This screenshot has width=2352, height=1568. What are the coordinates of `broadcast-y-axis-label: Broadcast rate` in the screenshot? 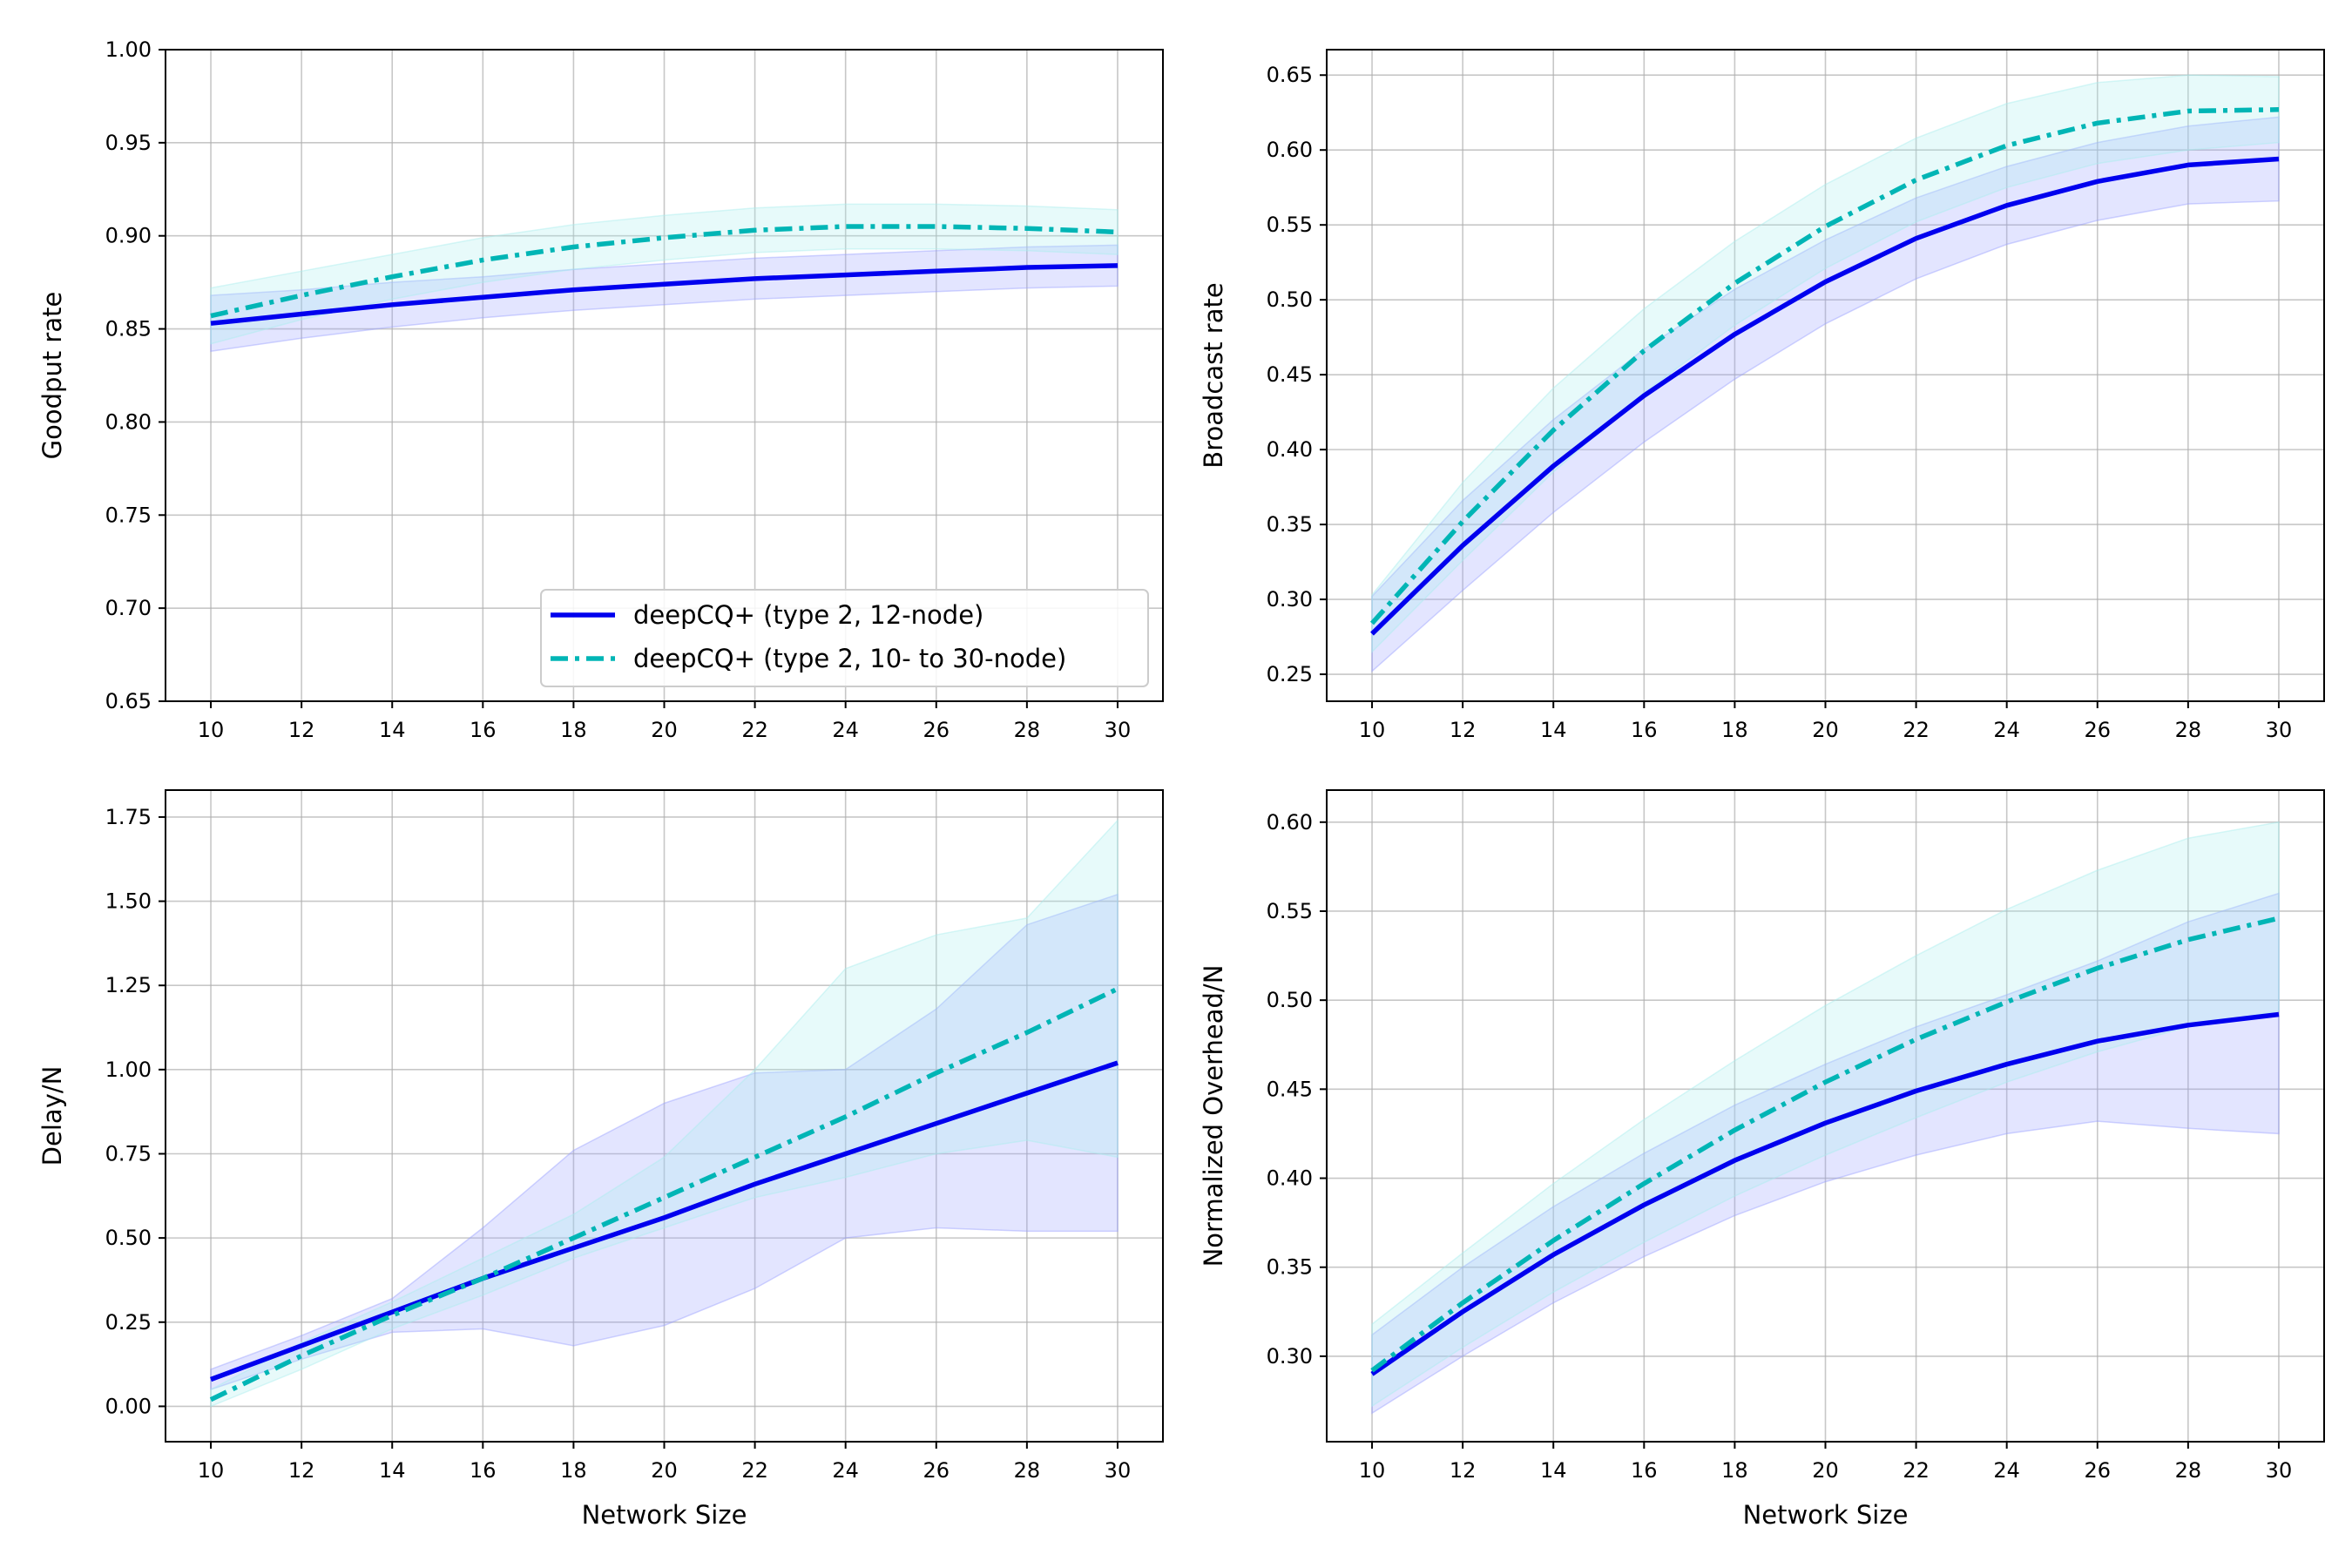 It's located at (1213, 375).